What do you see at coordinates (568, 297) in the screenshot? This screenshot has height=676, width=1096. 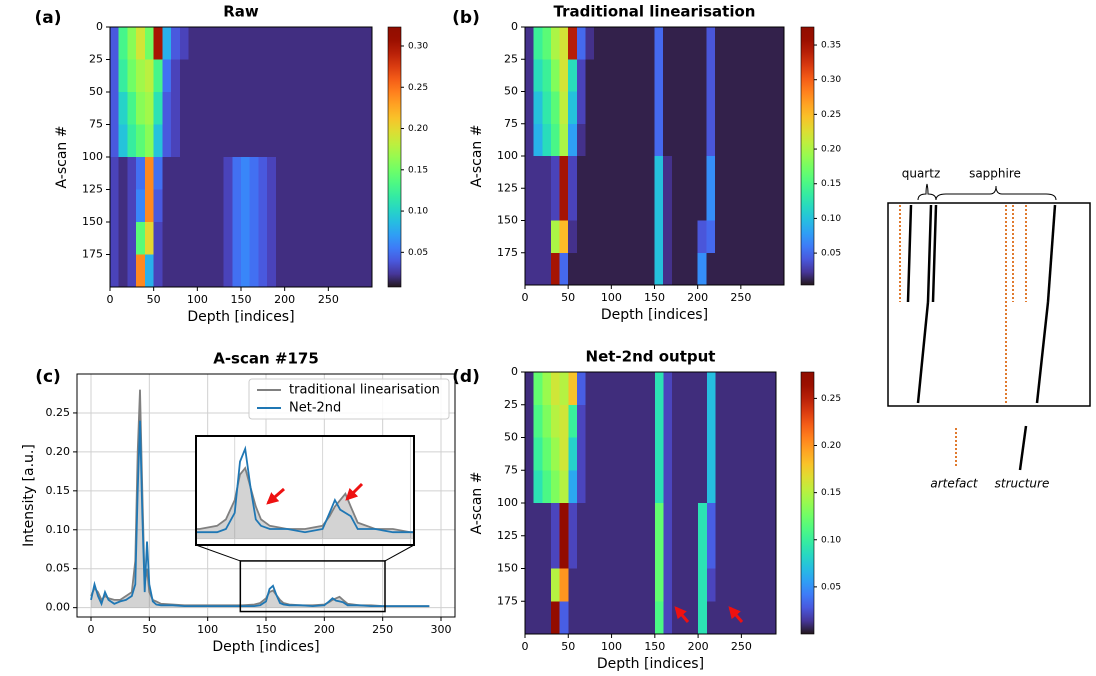 I see `x-tick-label: 50` at bounding box center [568, 297].